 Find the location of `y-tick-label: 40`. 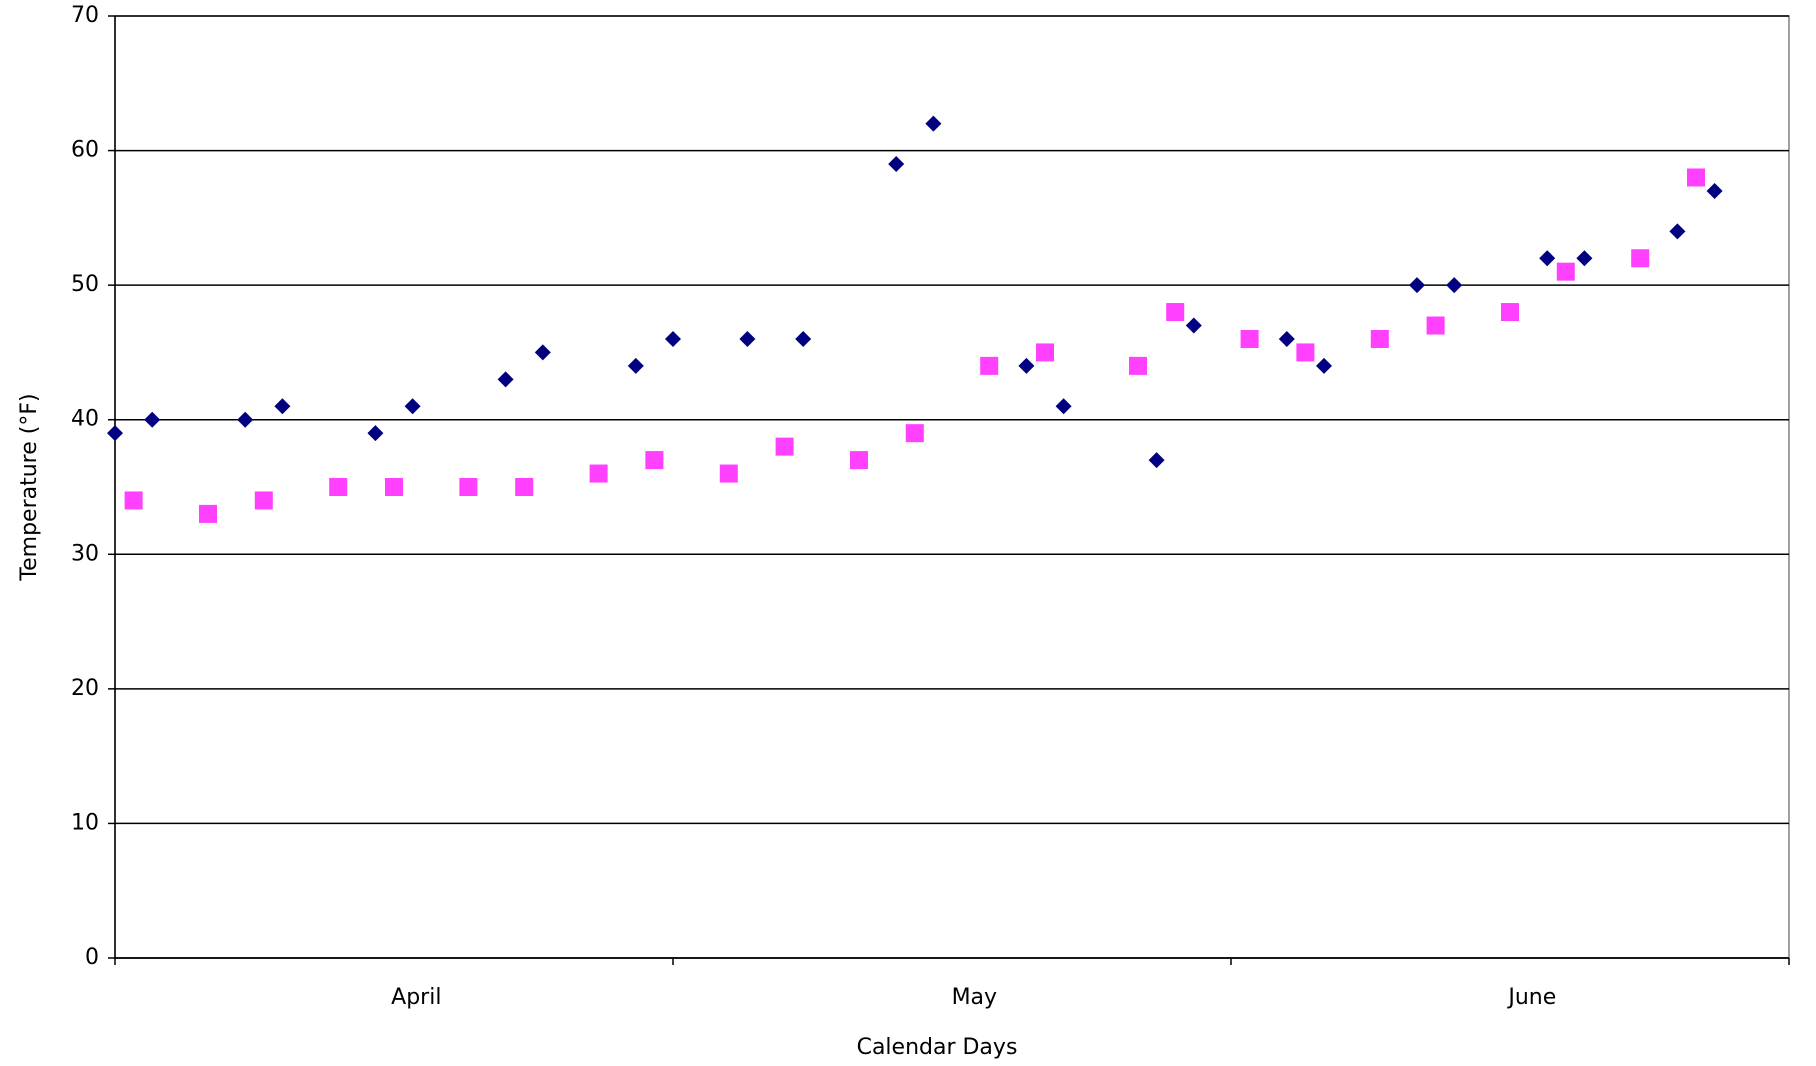

y-tick-label: 40 is located at coordinates (85, 419).